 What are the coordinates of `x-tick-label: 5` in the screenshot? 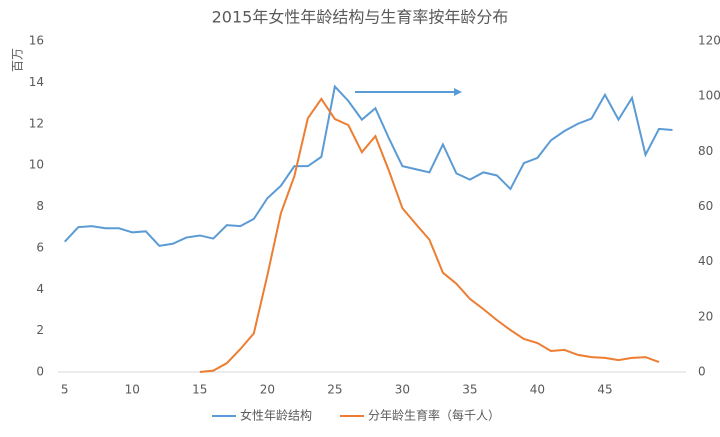 It's located at (65, 390).